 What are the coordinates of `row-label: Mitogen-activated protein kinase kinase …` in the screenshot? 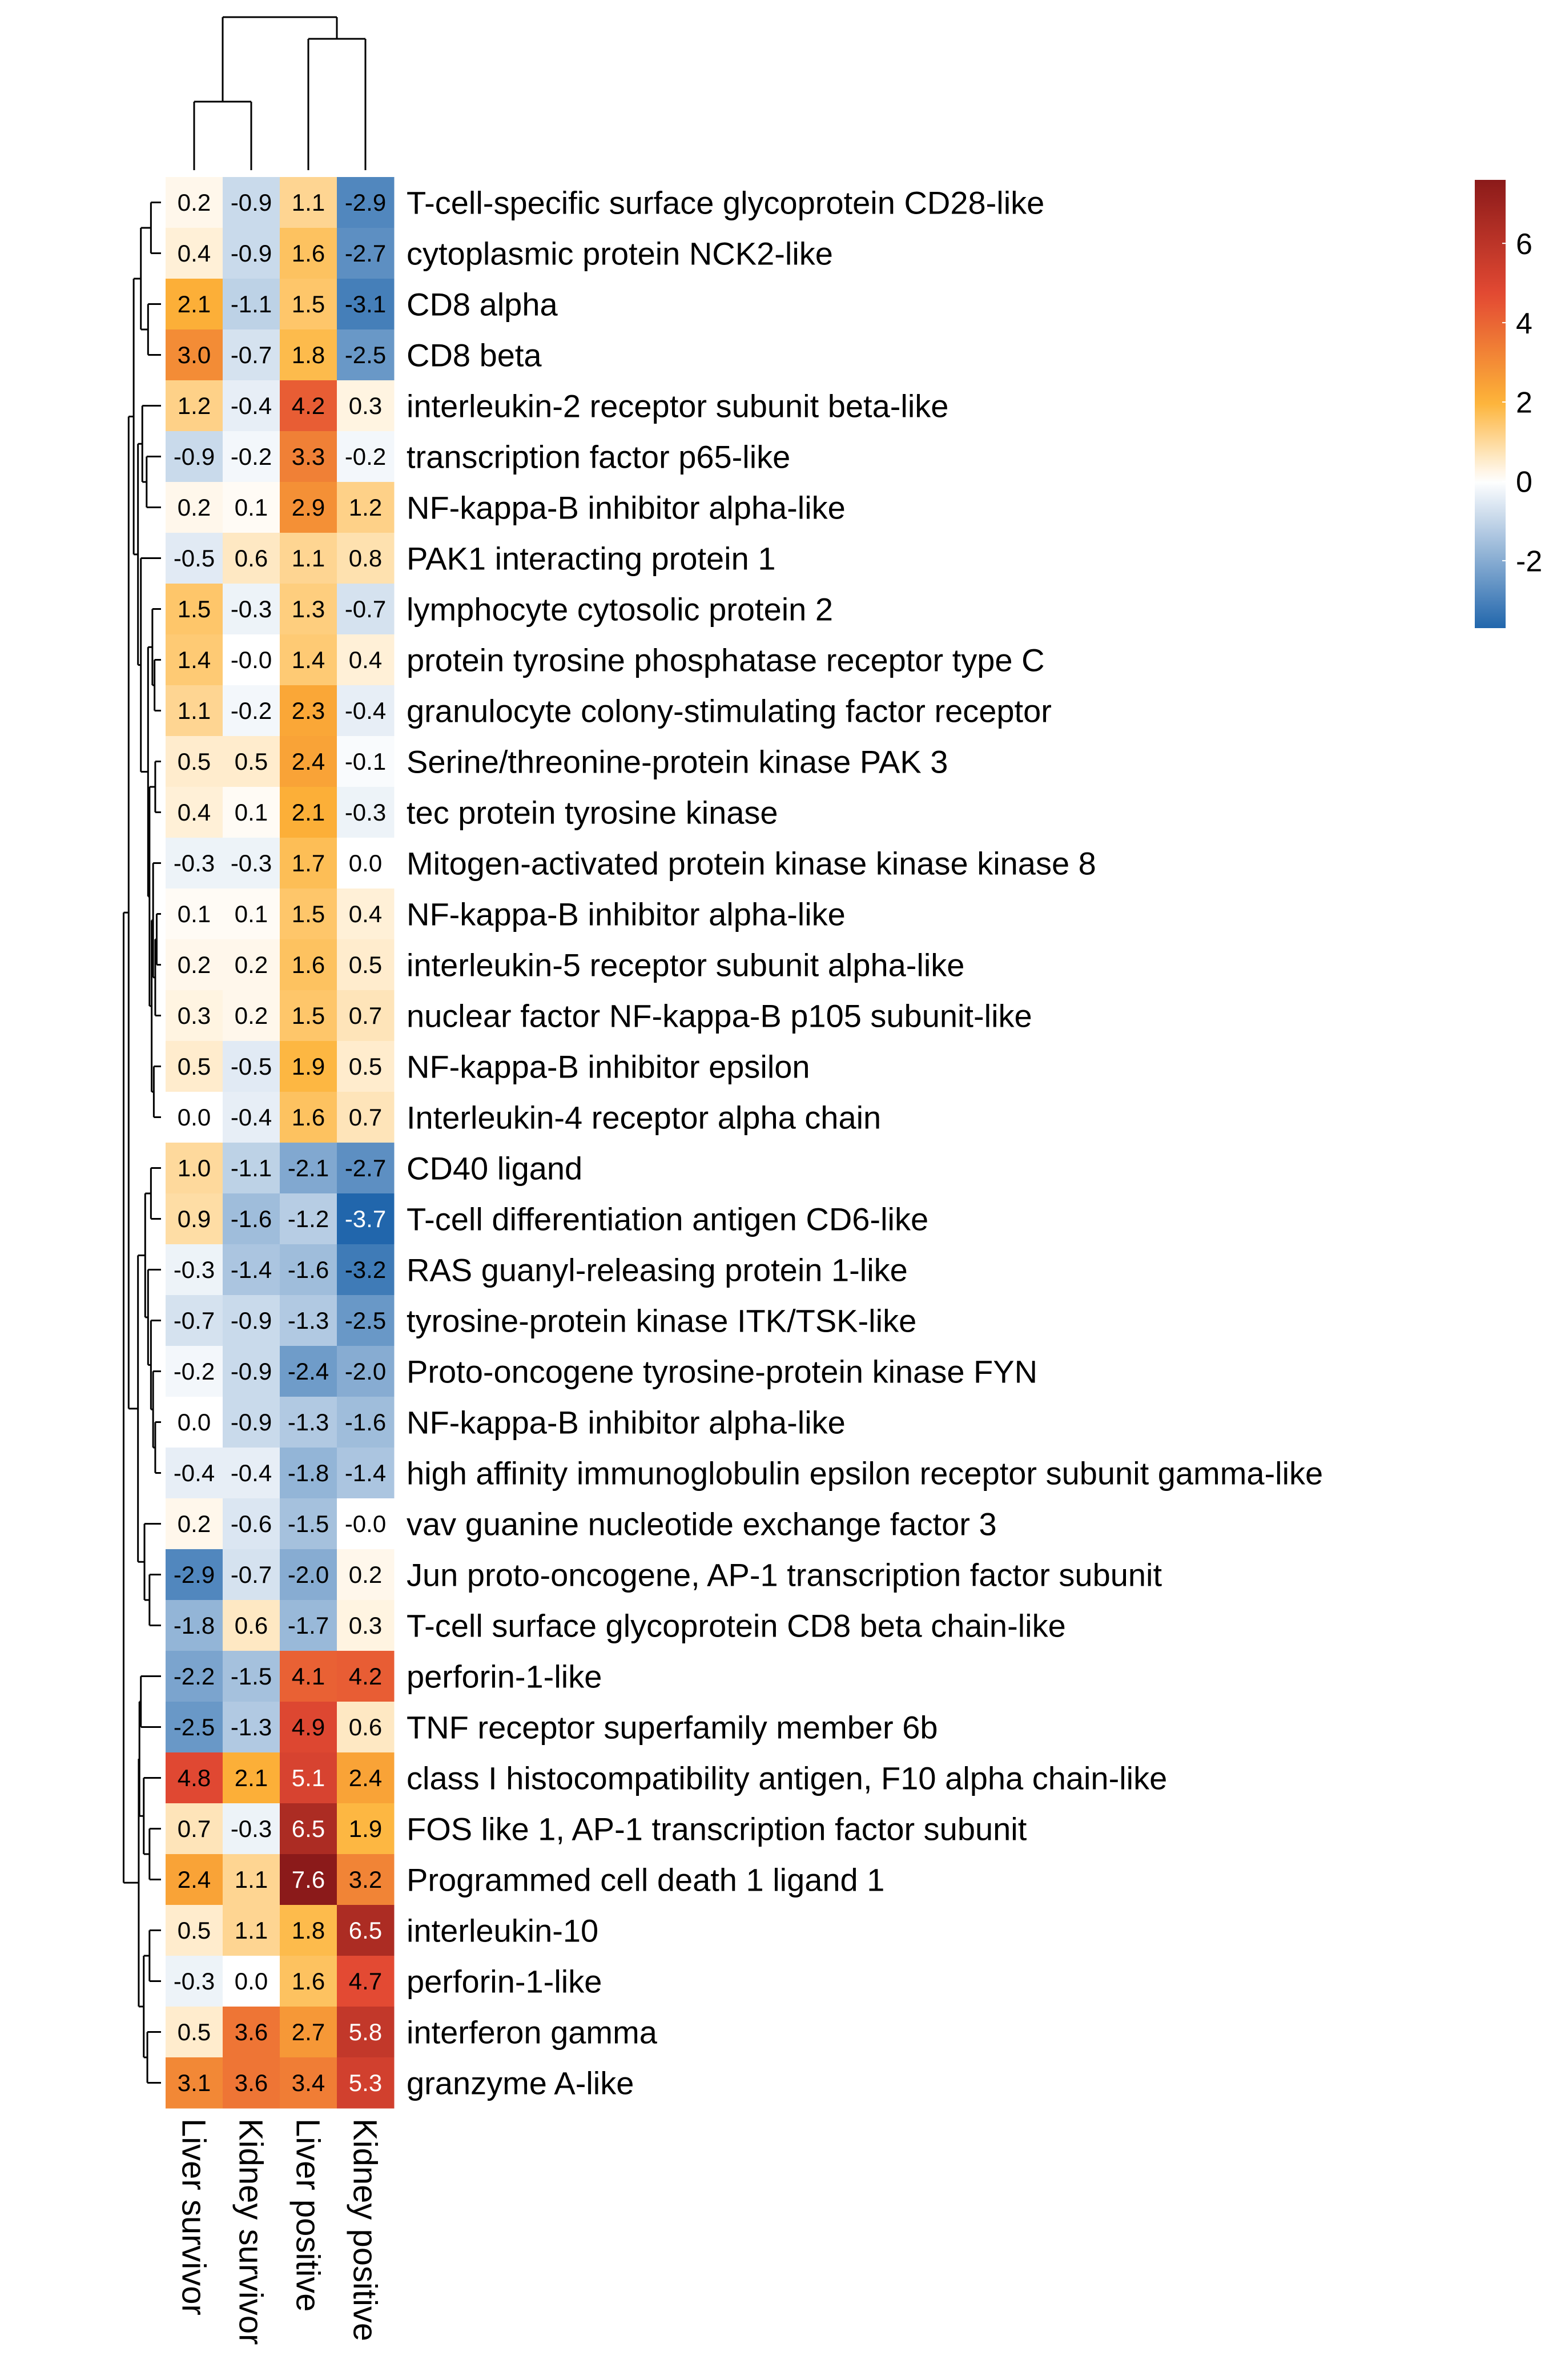 It's located at (751, 864).